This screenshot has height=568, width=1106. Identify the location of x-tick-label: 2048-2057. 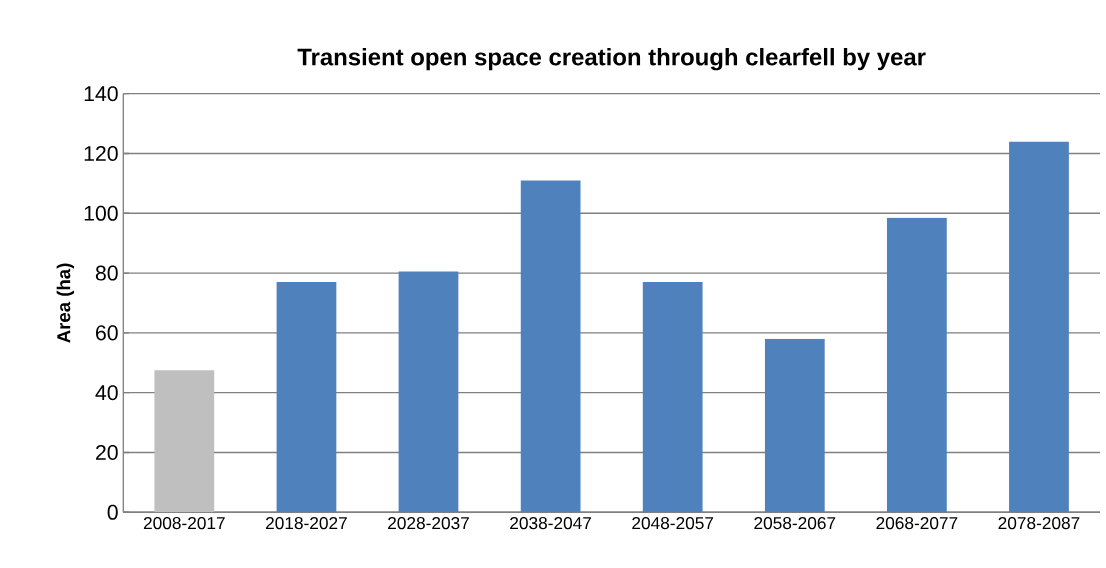
(673, 523).